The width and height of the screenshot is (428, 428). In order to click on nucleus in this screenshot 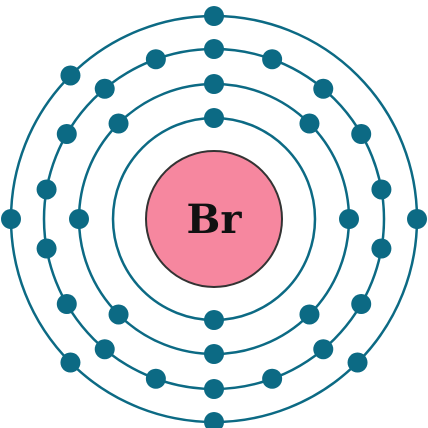, I will do `click(214, 219)`.